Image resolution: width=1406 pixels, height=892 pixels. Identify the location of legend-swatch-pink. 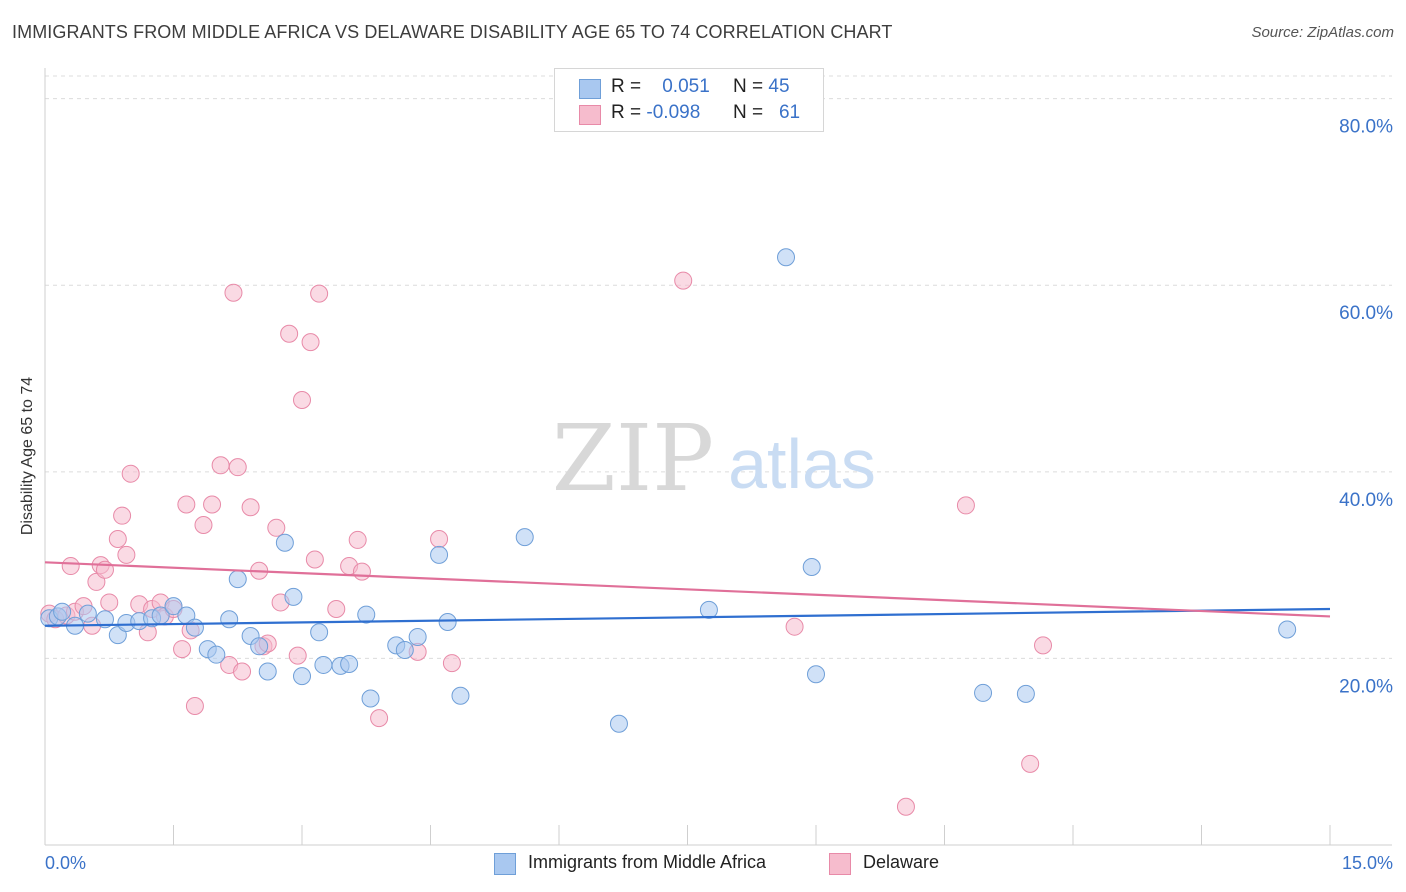
(590, 115).